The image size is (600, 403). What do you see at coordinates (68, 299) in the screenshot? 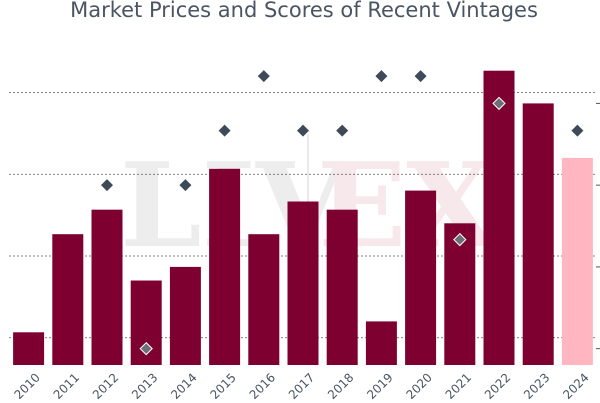
I see `bar-2011` at bounding box center [68, 299].